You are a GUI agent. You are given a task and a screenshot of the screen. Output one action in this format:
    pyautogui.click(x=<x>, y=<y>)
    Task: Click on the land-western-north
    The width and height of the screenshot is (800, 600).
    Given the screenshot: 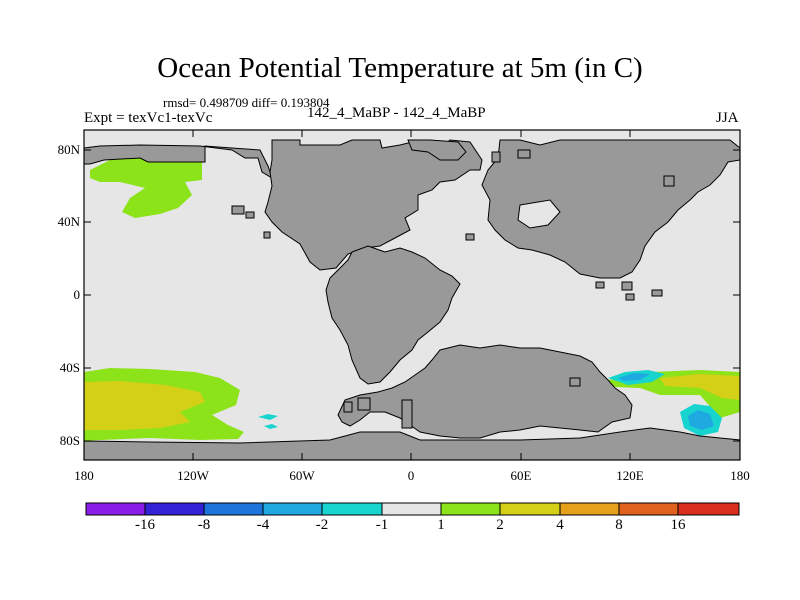 What is the action you would take?
    pyautogui.click(x=373, y=205)
    